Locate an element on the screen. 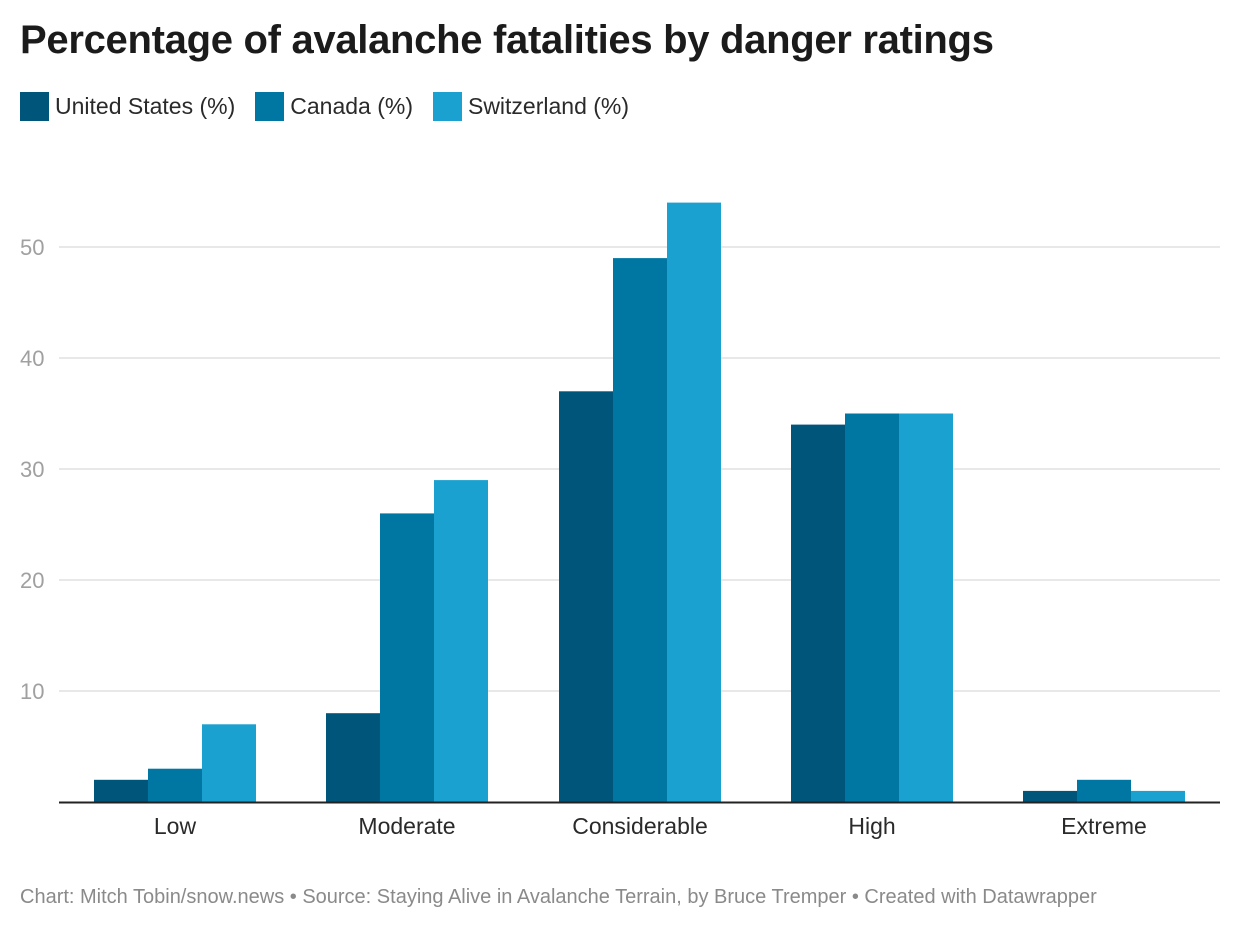 This screenshot has width=1240, height=934. axis-layer: Low Moderate Considerable High Extreme is located at coordinates (639, 820).